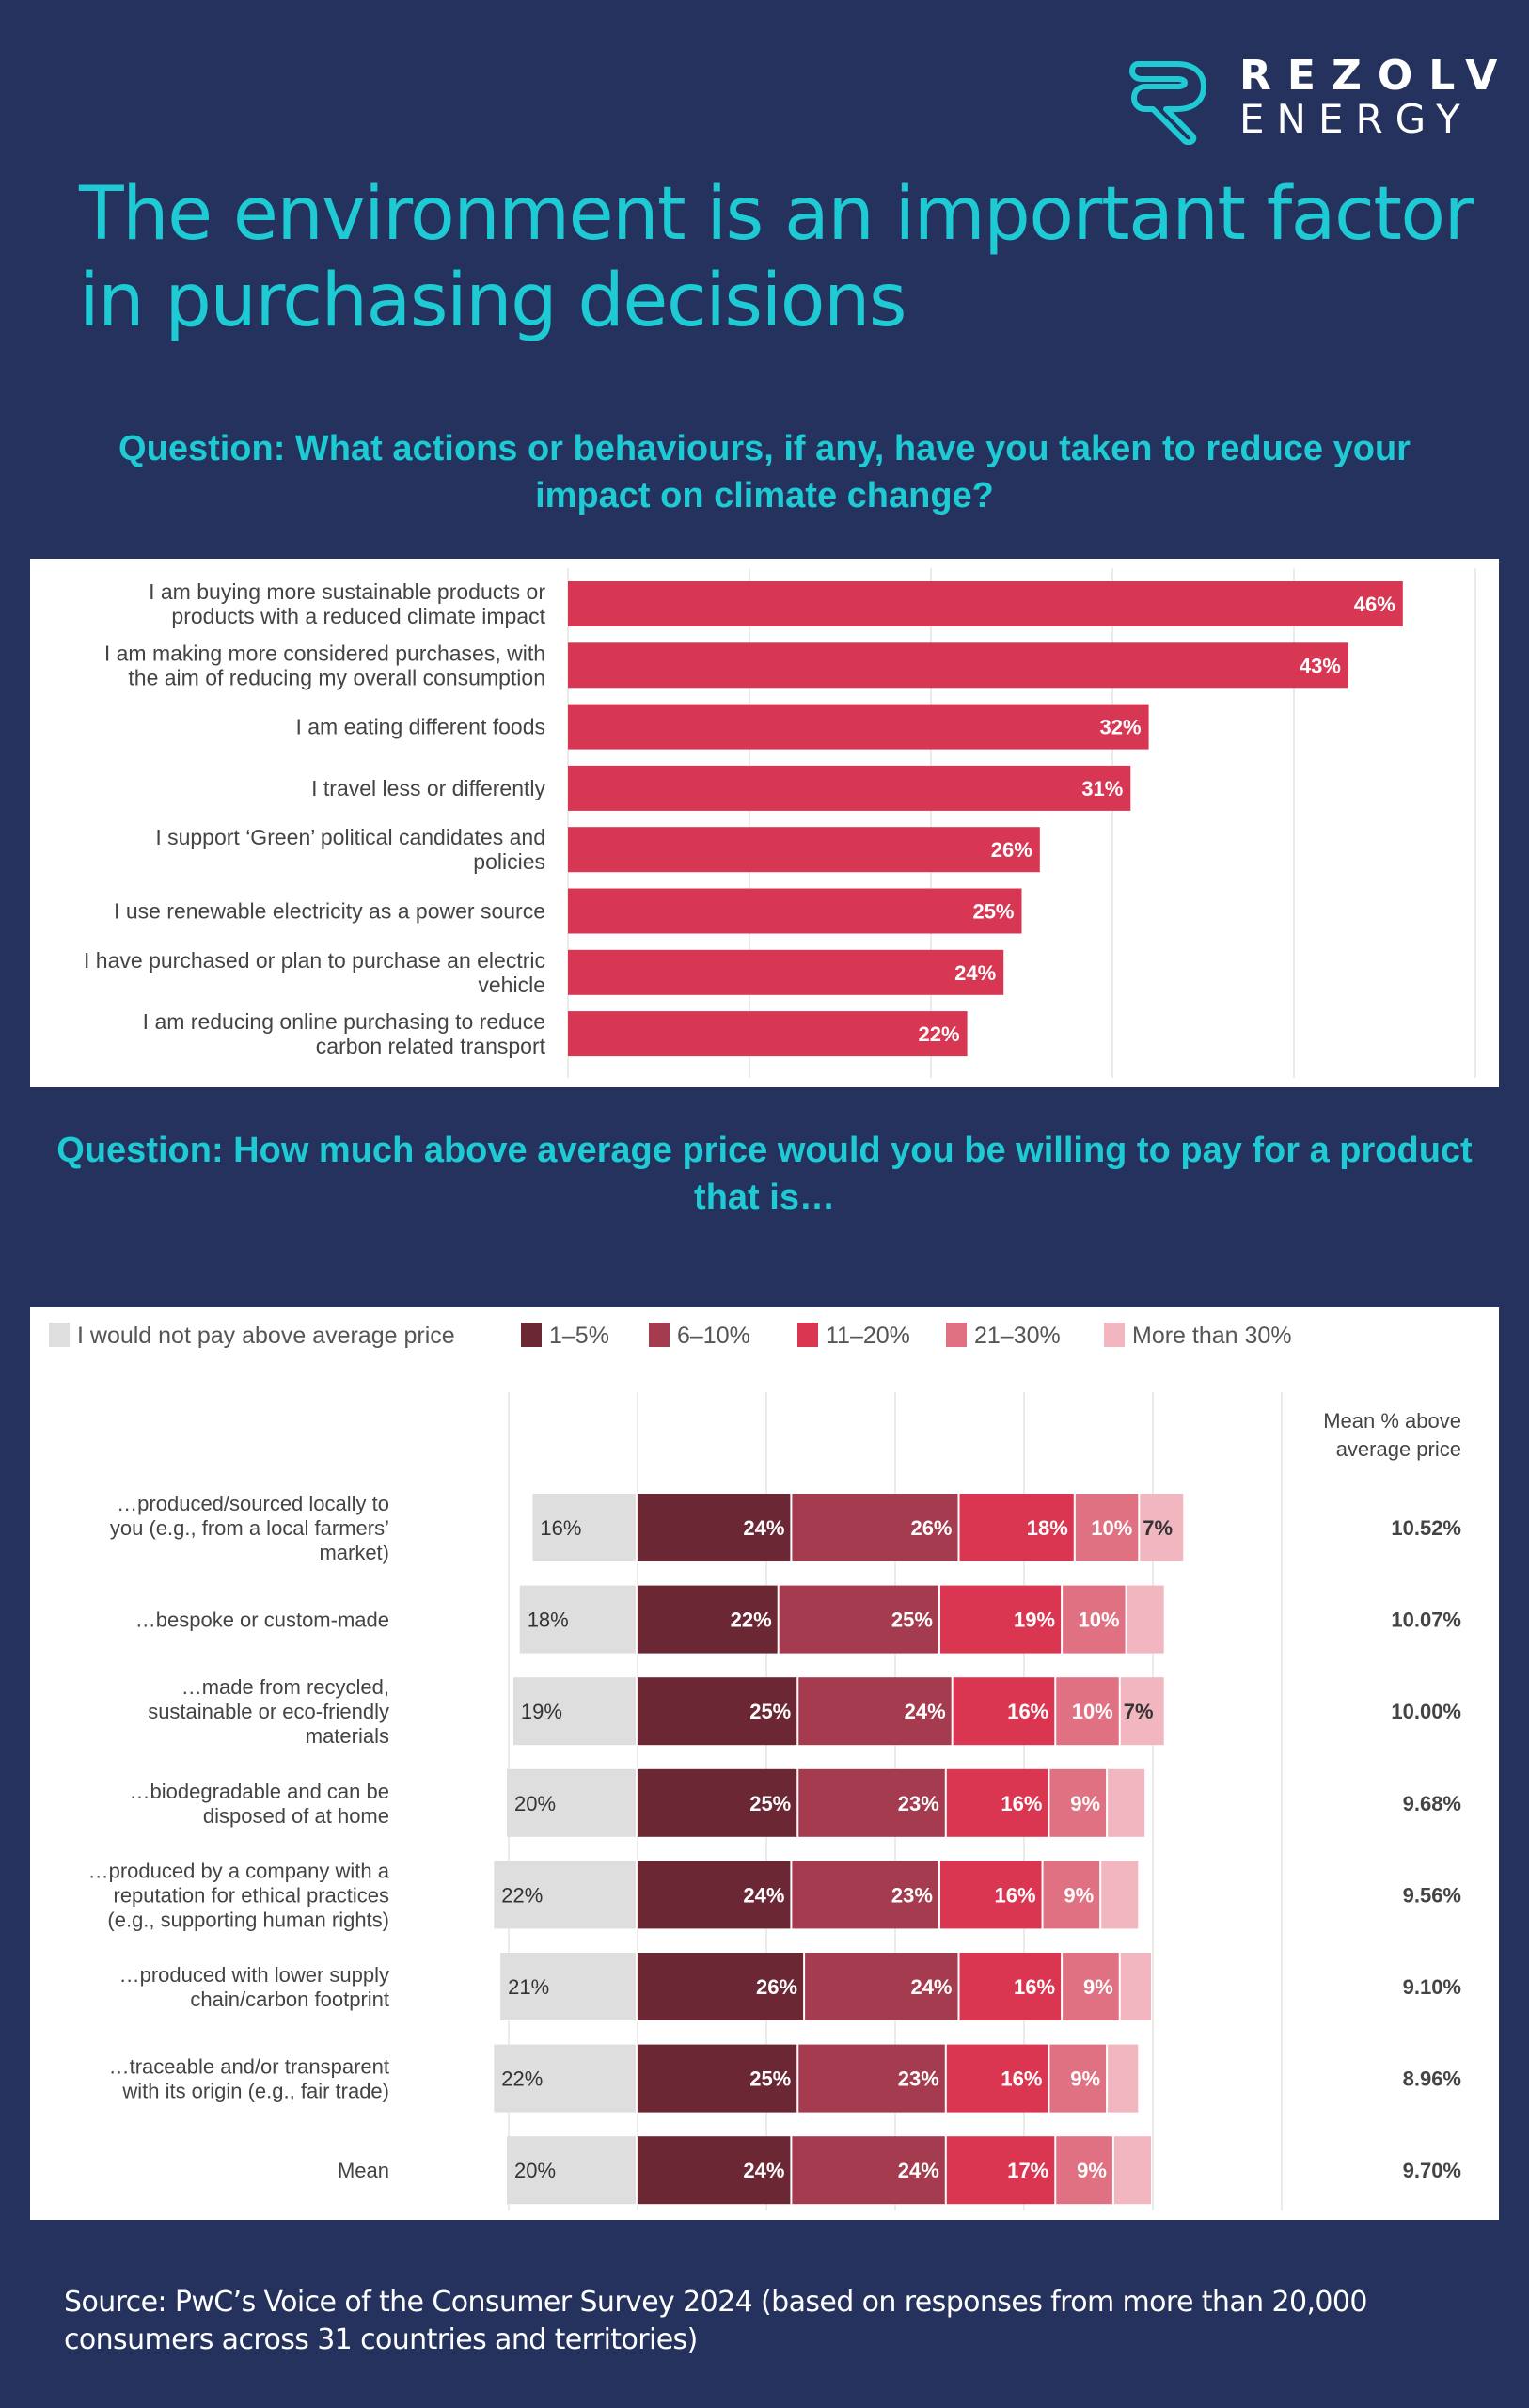  What do you see at coordinates (1432, 1804) in the screenshot?
I see `mean-value: 9.68%` at bounding box center [1432, 1804].